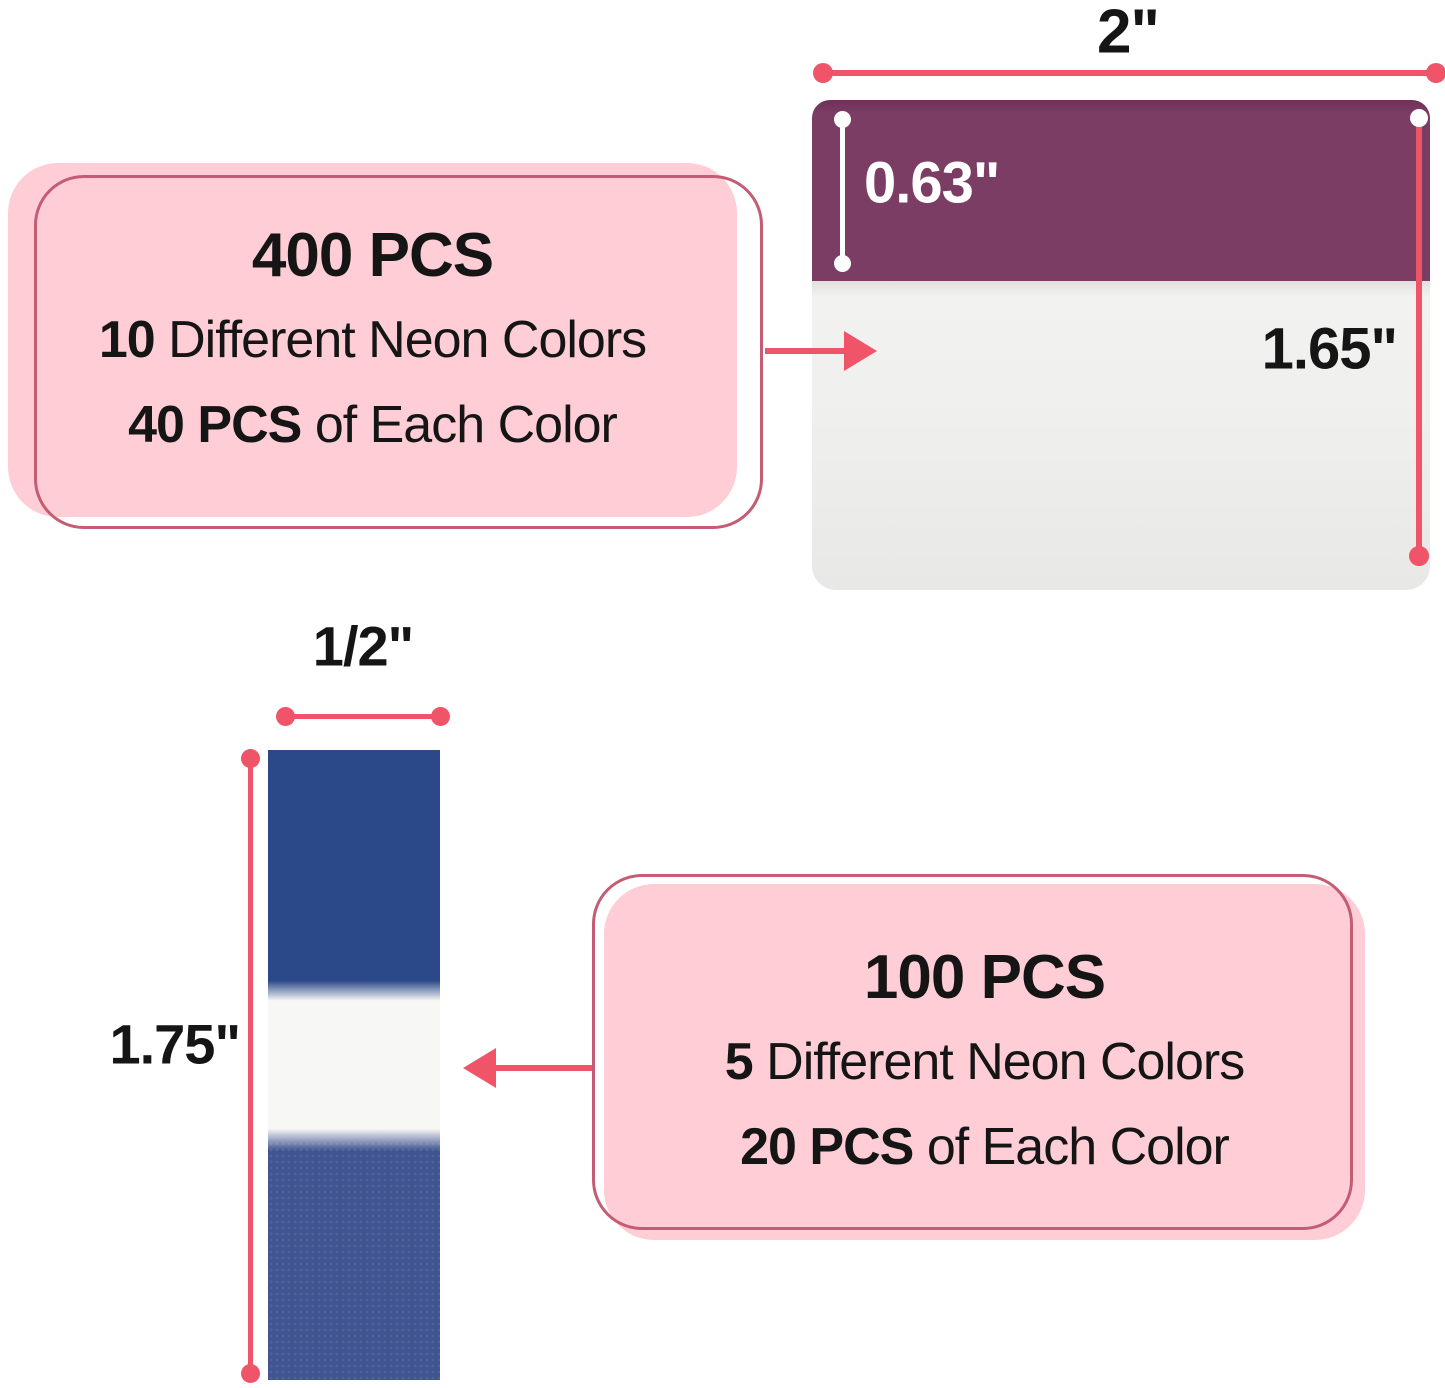  Describe the element at coordinates (354, 1260) in the screenshot. I see `flag-bottom-texture` at that location.